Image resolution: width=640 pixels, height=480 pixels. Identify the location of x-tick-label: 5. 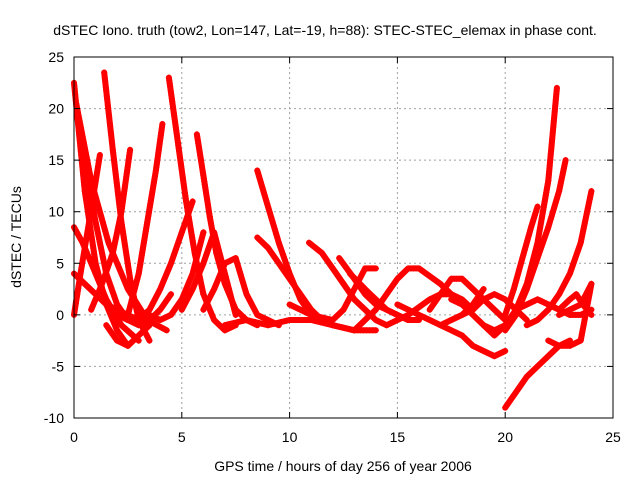
(182, 437).